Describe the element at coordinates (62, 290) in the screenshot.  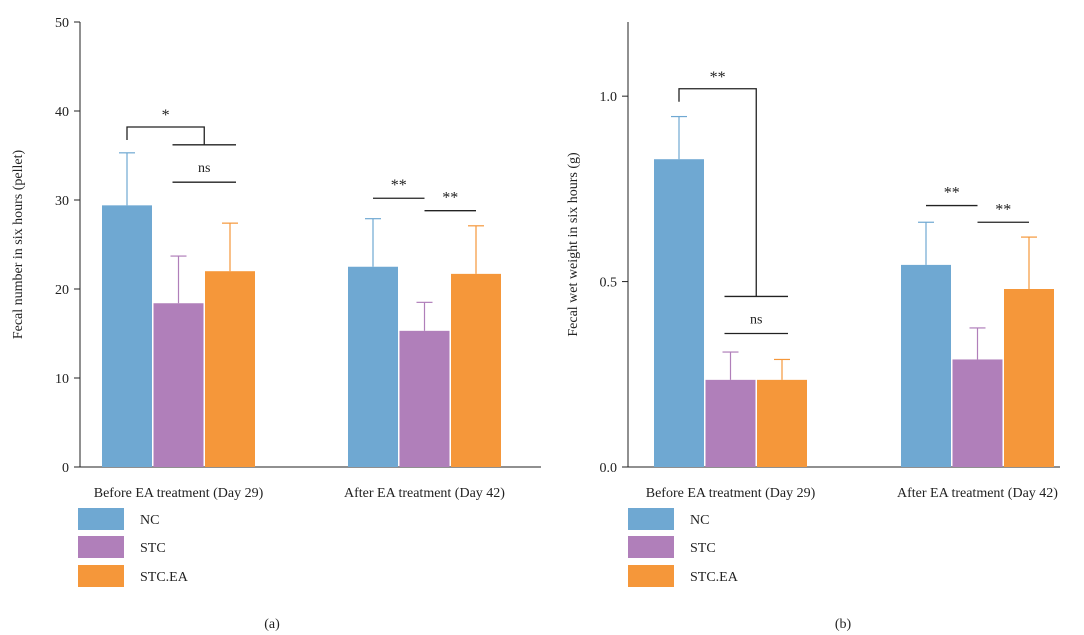
I see `y-tick-label: 20` at that location.